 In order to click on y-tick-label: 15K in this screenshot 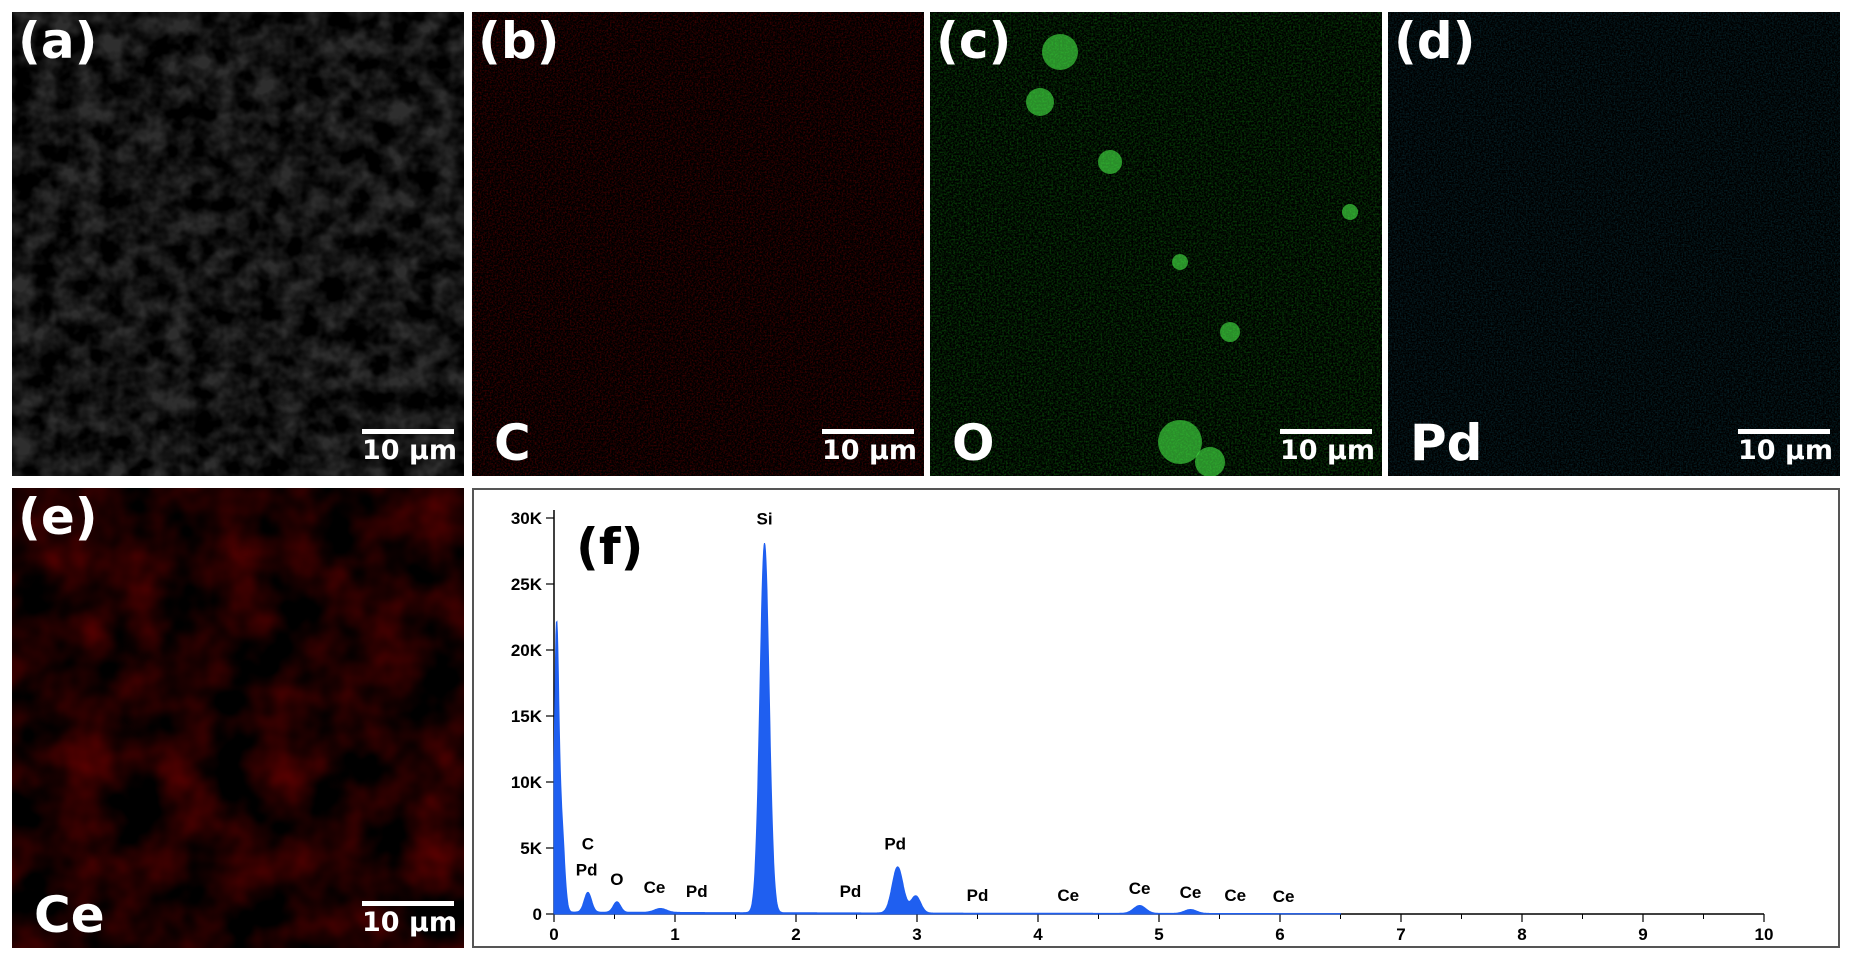, I will do `click(527, 716)`.